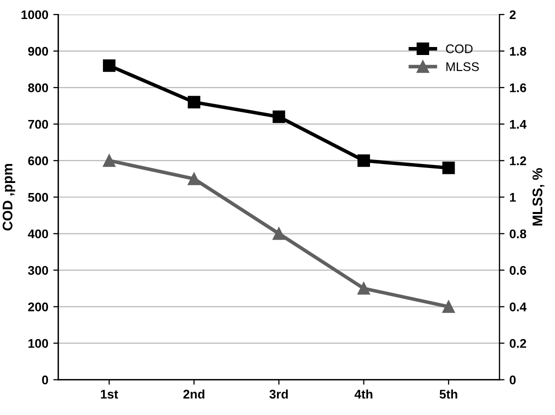  I want to click on y-tick-label: 1000, so click(35, 15).